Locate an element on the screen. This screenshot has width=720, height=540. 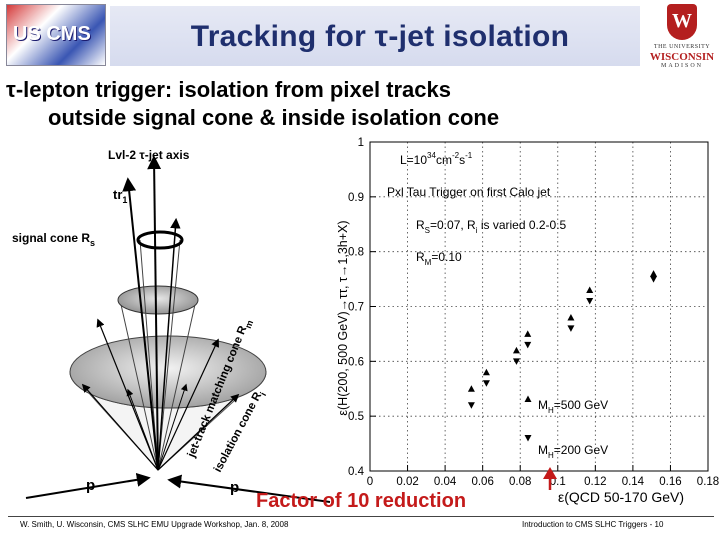
proton-right-arrow is located at coordinates (249, 488).